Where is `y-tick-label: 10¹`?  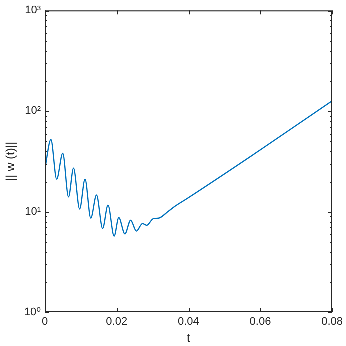
y-tick-label: 10¹ is located at coordinates (33, 212).